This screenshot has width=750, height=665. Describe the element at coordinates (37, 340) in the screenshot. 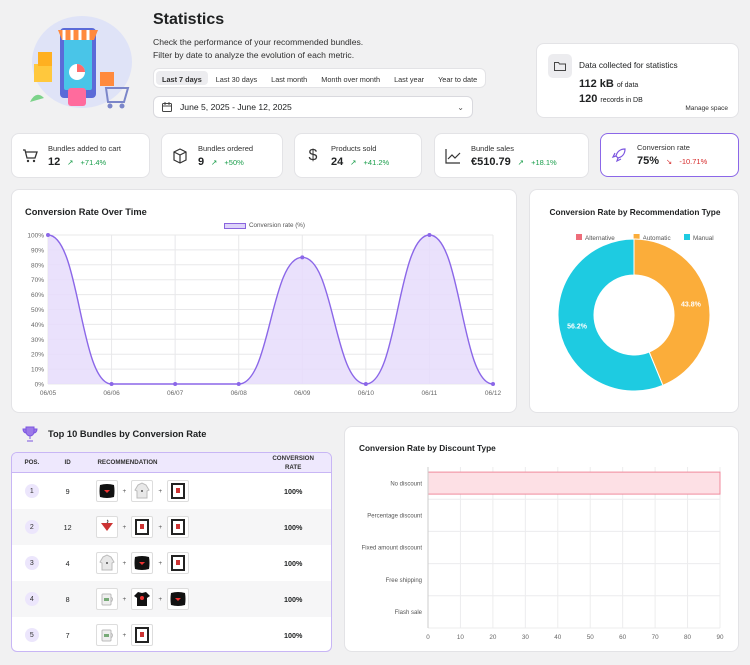

I see `y-tick-label: 30%` at that location.